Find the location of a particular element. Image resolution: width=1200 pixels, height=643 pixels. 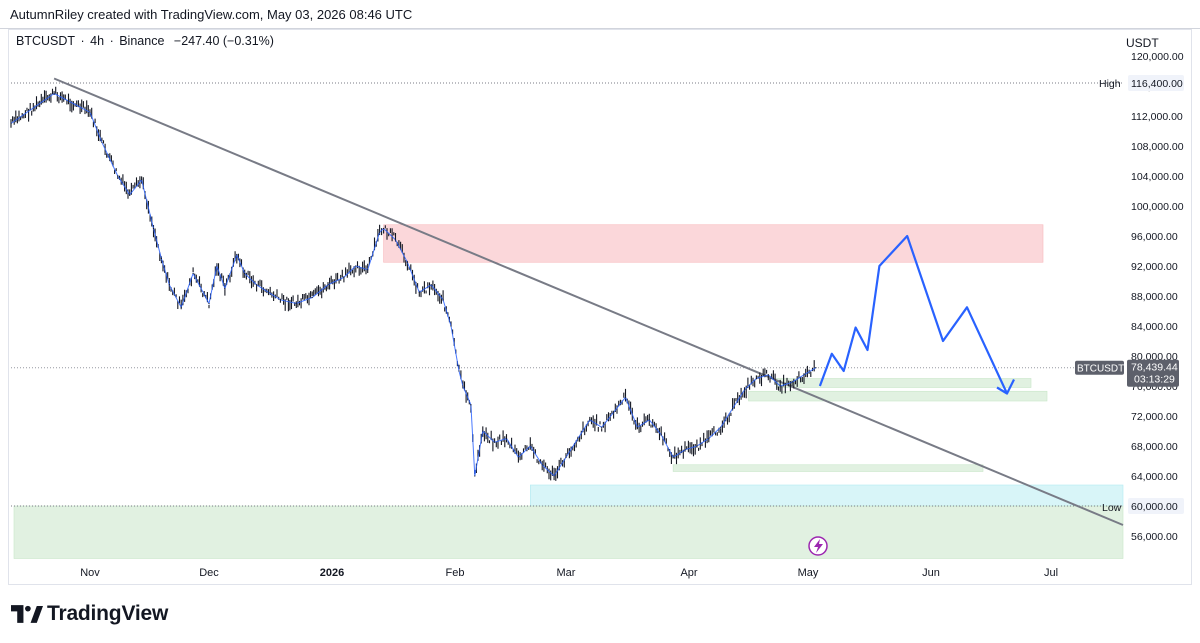

low-badge is located at coordinates (1156, 506).